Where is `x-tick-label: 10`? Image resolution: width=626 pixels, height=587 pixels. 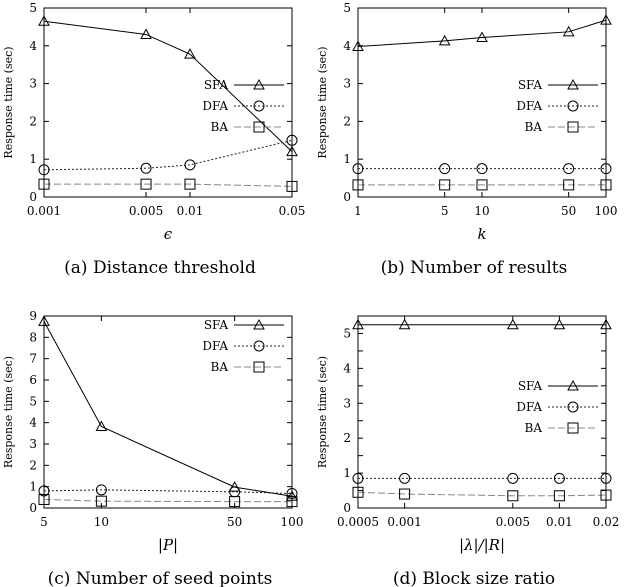
x-tick-label: 10 is located at coordinates (481, 211).